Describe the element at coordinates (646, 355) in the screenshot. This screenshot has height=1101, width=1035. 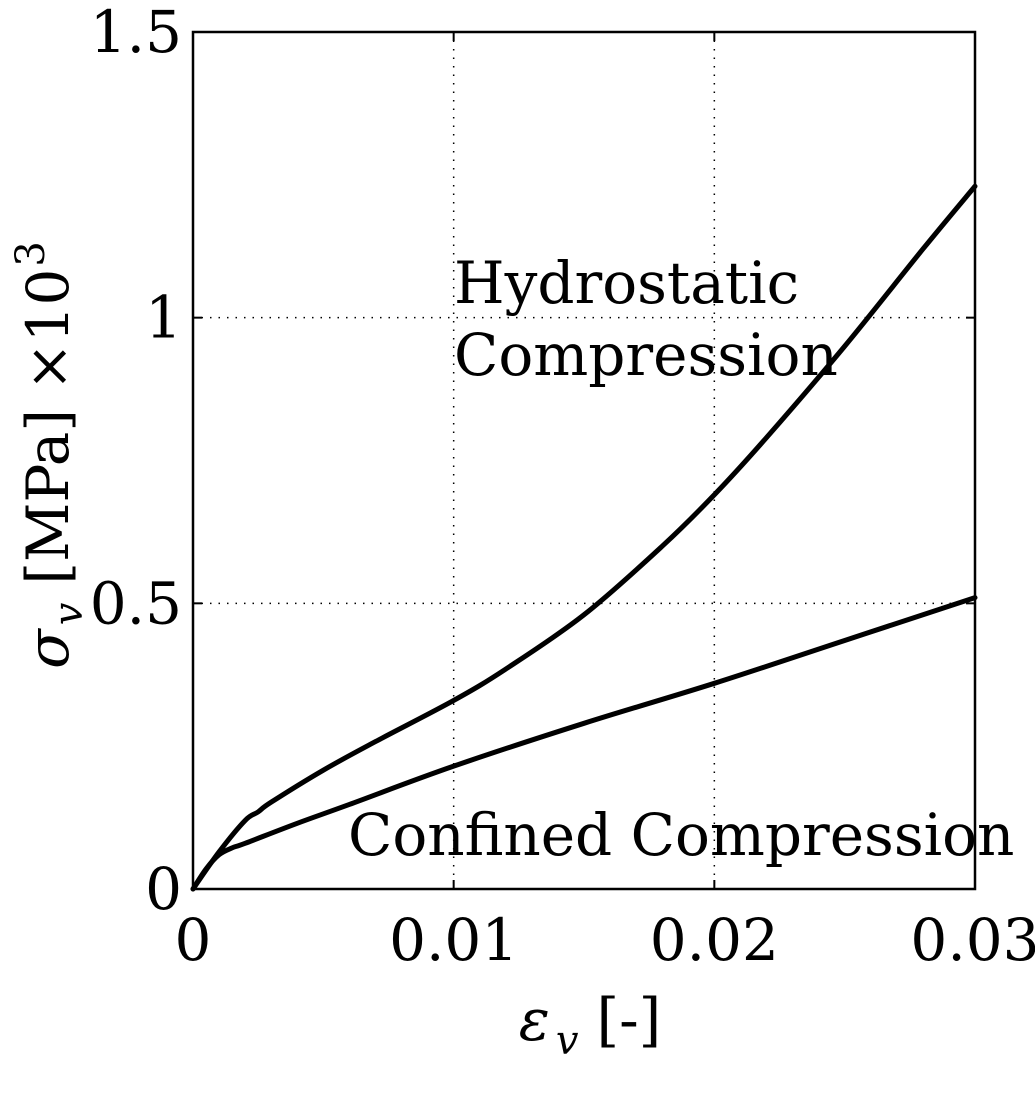
I see `annotation-hydrostatic-line2: Compression` at that location.